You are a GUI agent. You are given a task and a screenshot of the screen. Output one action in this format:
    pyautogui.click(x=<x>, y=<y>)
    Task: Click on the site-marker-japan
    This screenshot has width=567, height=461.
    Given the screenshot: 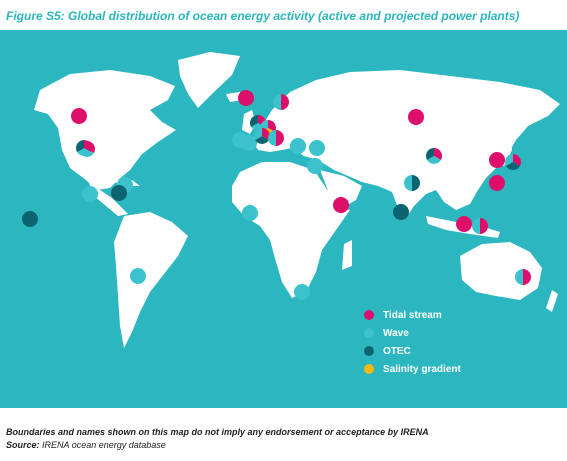 What is the action you would take?
    pyautogui.click(x=513, y=162)
    